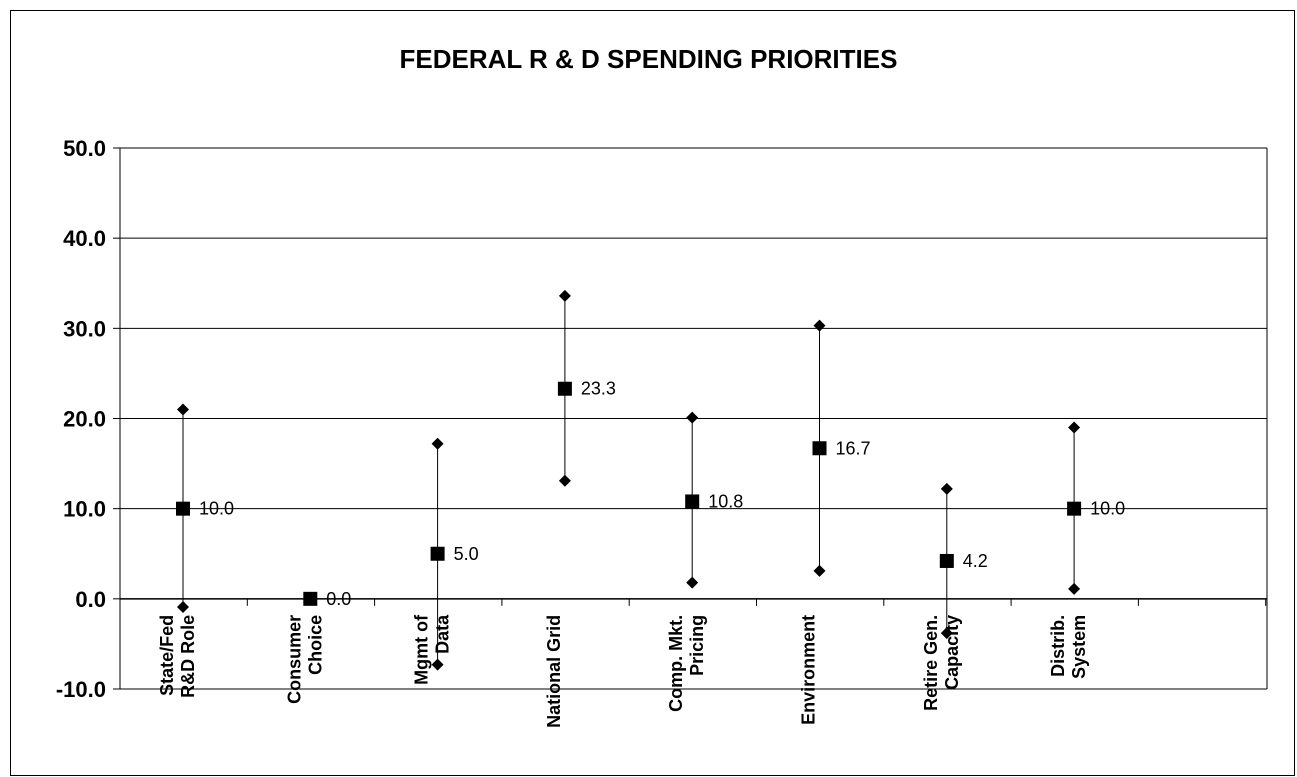 The width and height of the screenshot is (1297, 777). What do you see at coordinates (188, 656) in the screenshot?
I see `category-label: R&D Role` at bounding box center [188, 656].